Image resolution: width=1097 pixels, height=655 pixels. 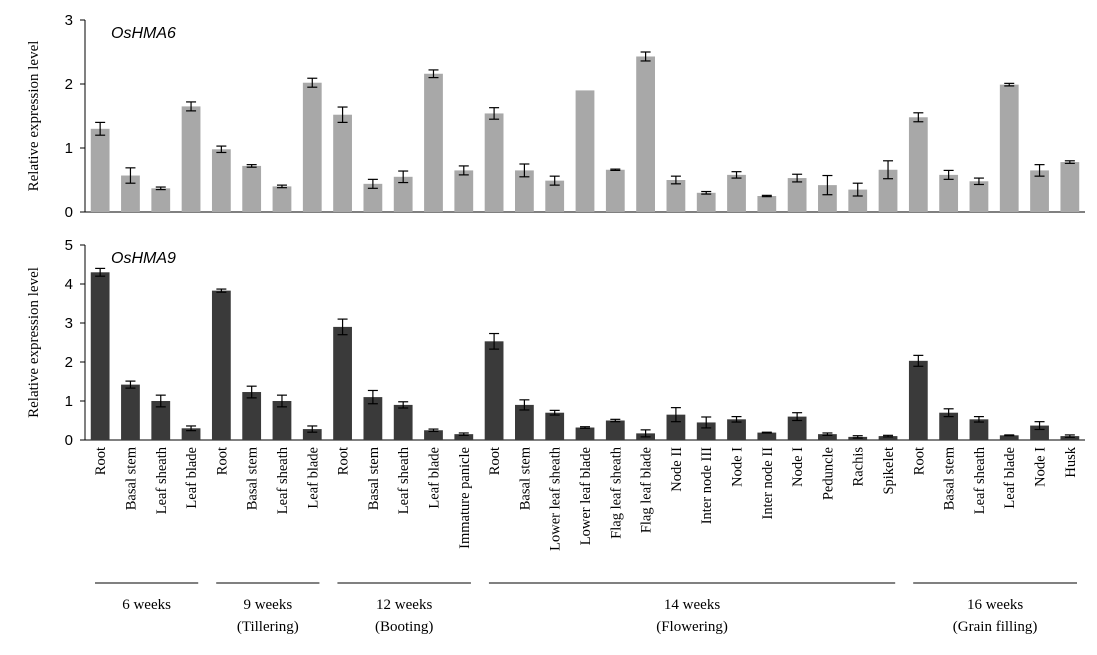 What do you see at coordinates (69, 245) in the screenshot?
I see `y-tick-label: 5` at bounding box center [69, 245].